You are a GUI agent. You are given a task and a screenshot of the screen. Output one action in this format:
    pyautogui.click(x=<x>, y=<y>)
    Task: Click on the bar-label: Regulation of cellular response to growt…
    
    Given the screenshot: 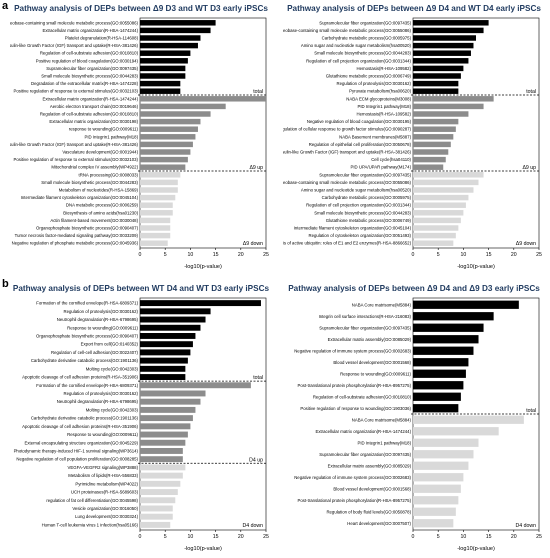 What is the action you would take?
    pyautogui.click(x=347, y=129)
    